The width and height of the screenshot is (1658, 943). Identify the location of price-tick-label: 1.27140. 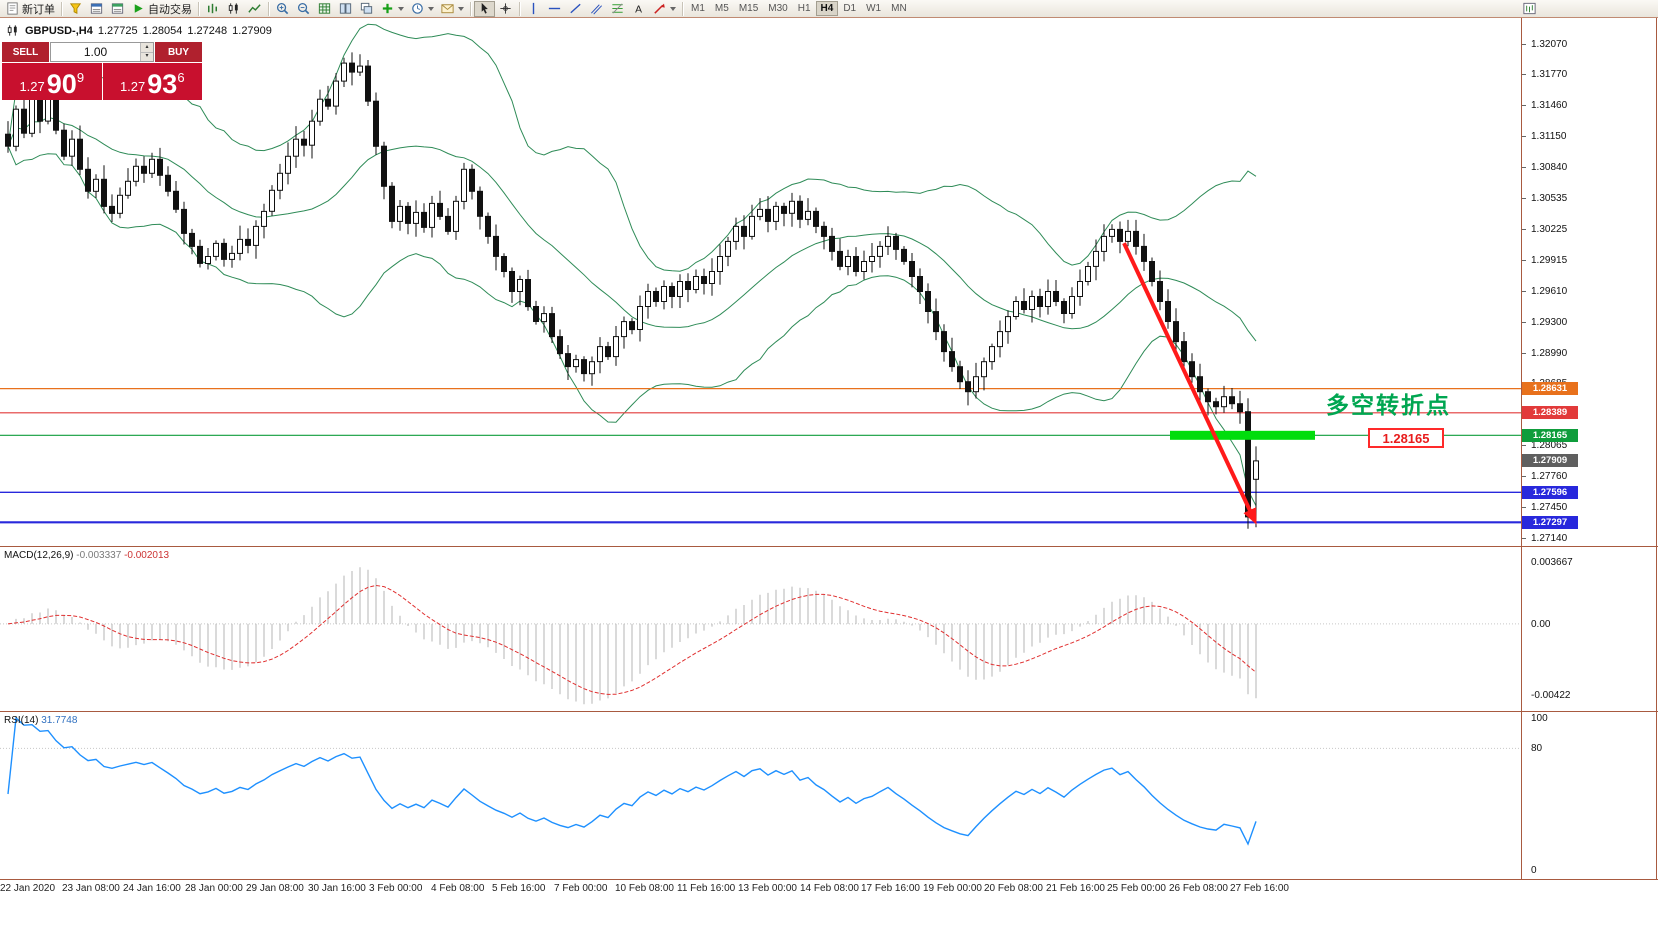
(1549, 538).